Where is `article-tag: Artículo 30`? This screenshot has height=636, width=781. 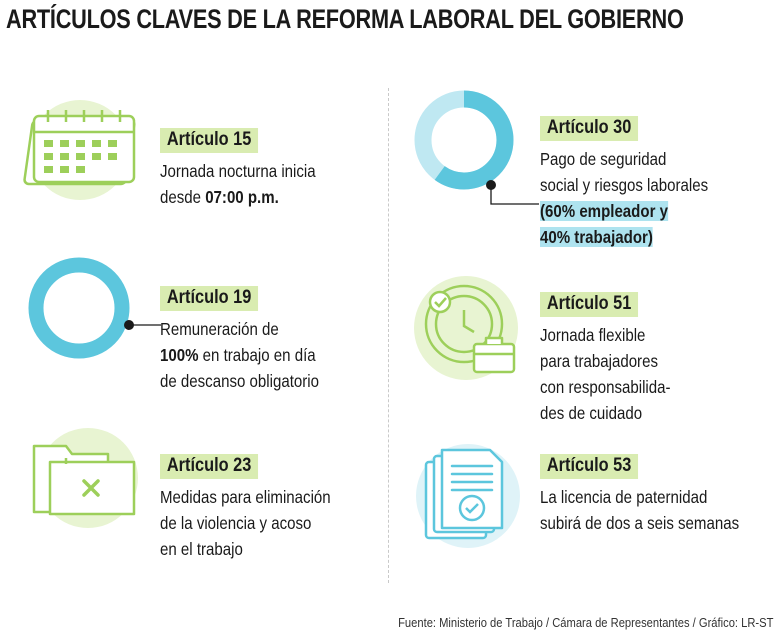
article-tag: Artículo 30 is located at coordinates (589, 128).